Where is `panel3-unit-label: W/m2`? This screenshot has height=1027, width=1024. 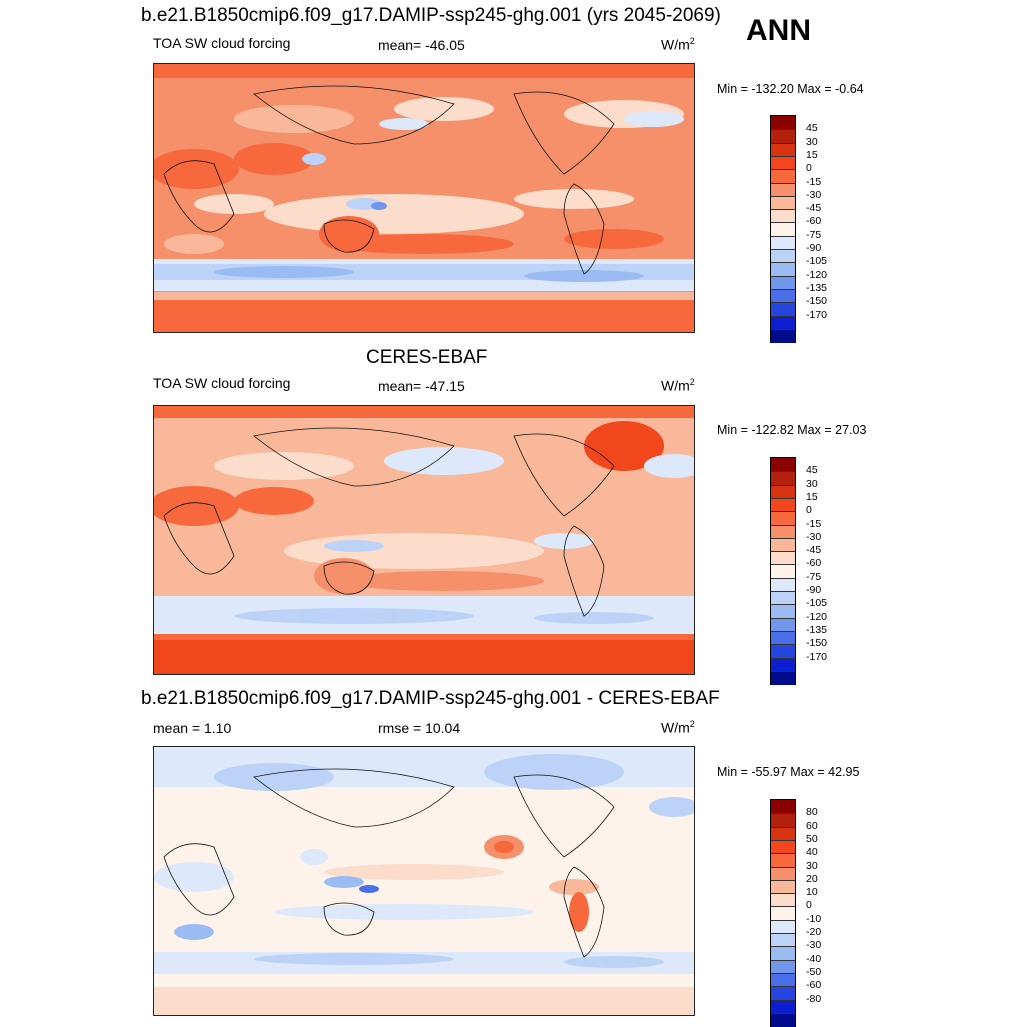 panel3-unit-label: W/m2 is located at coordinates (678, 727).